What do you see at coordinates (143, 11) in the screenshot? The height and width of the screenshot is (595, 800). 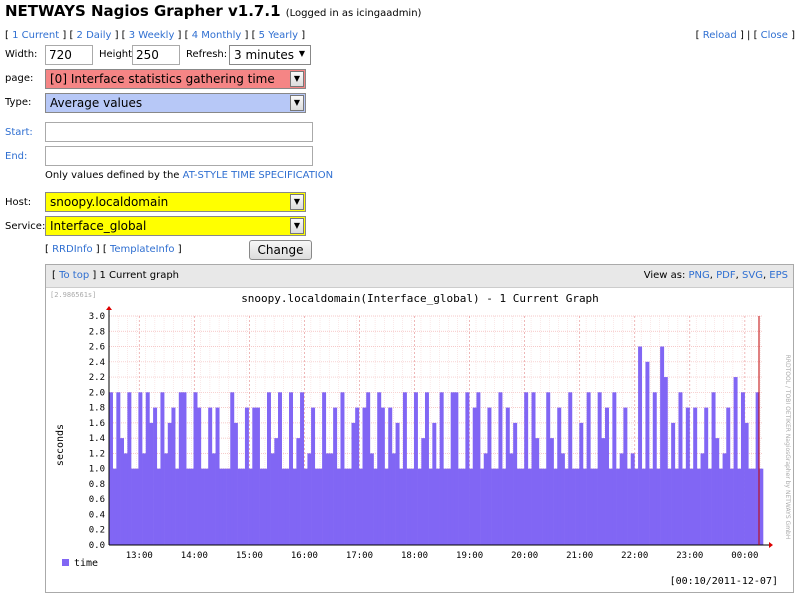 I see `app-title-text: NETWAYS Nagios Grapher v1.7.1` at bounding box center [143, 11].